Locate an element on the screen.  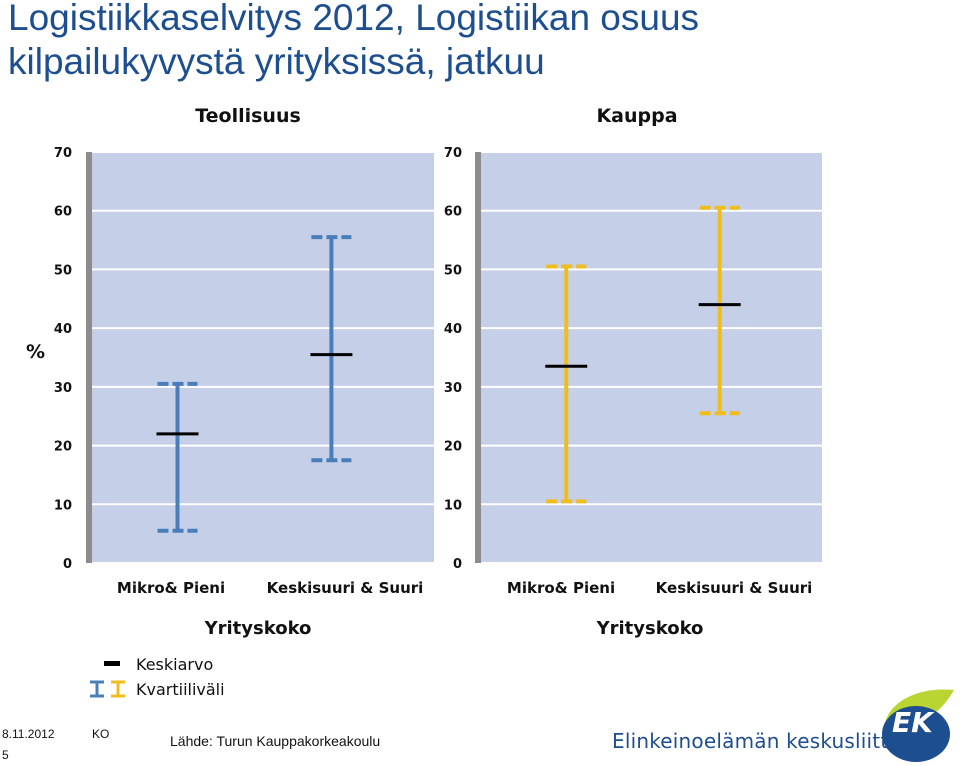
chart-title: Kauppa is located at coordinates (636, 116).